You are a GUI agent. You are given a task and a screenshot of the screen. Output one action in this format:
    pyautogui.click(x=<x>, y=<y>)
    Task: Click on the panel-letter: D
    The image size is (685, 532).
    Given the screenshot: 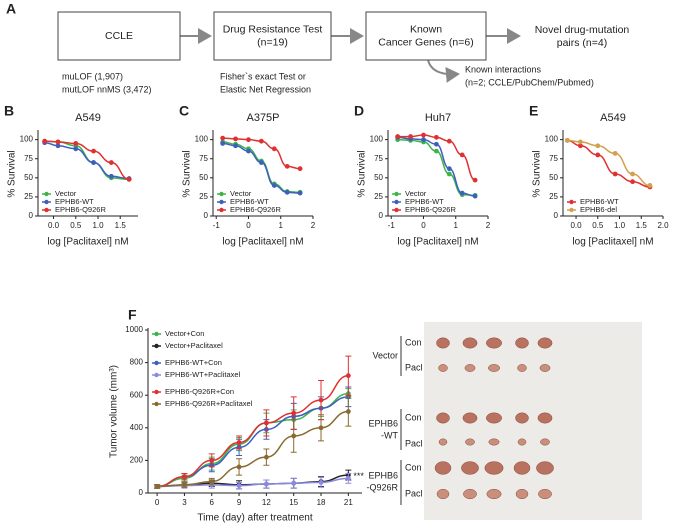 What is the action you would take?
    pyautogui.click(x=359, y=111)
    